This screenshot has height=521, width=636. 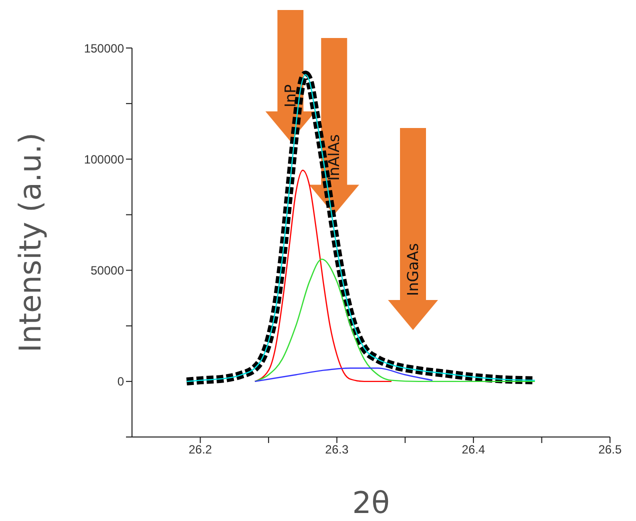 I want to click on arrow-icon: InGaAs, so click(x=413, y=229).